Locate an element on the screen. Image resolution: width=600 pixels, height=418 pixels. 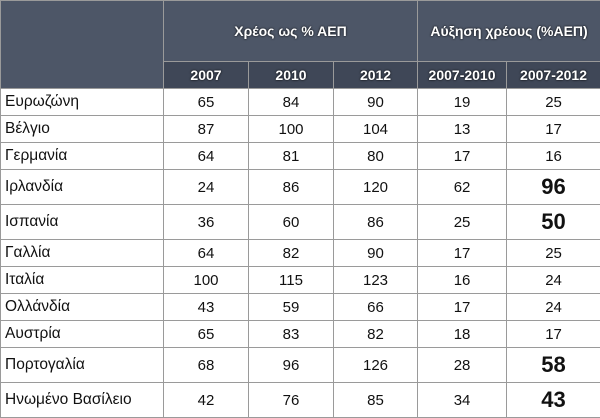
value-cell: 87 is located at coordinates (206, 129).